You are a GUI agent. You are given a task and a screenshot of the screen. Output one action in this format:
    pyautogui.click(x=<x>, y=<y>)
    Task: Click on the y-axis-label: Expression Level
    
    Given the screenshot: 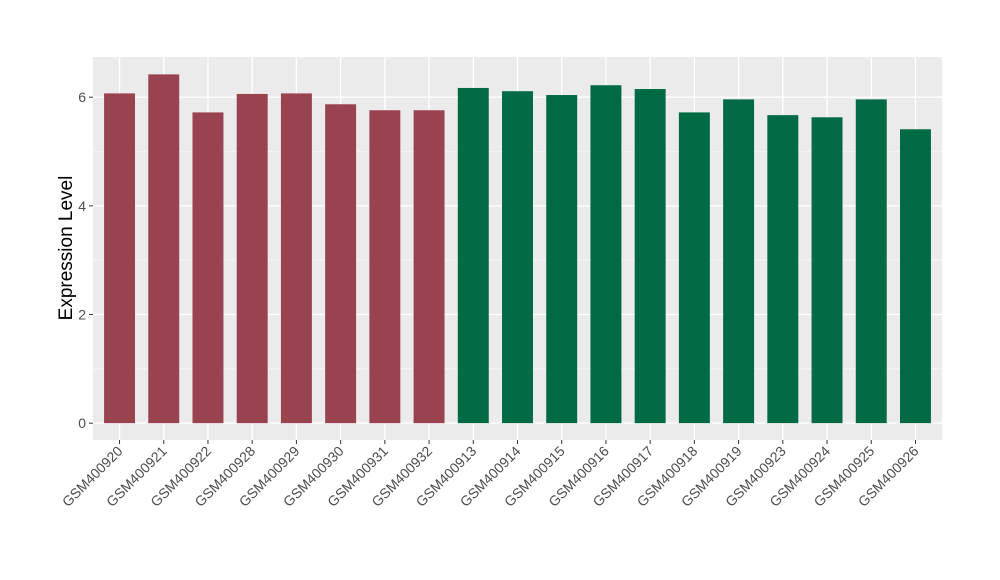 What is the action you would take?
    pyautogui.click(x=66, y=248)
    